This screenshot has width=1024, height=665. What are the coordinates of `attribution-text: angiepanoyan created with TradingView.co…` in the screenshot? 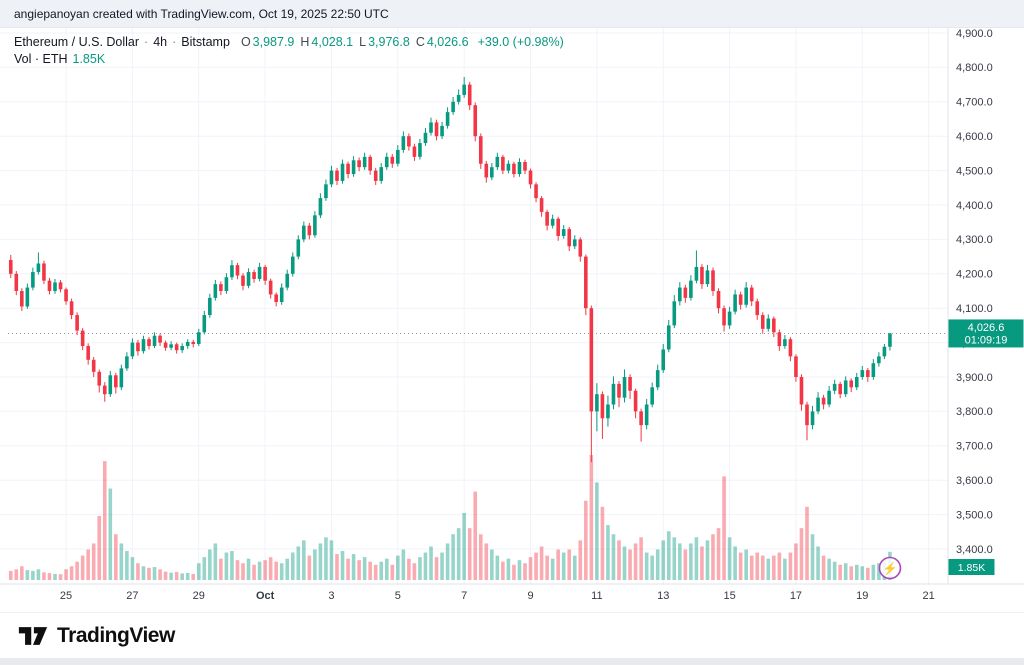 It's located at (201, 13).